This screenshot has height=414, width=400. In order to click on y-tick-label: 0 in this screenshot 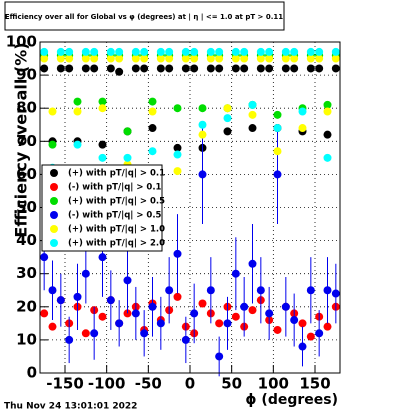, I will do `click(32, 373)`.